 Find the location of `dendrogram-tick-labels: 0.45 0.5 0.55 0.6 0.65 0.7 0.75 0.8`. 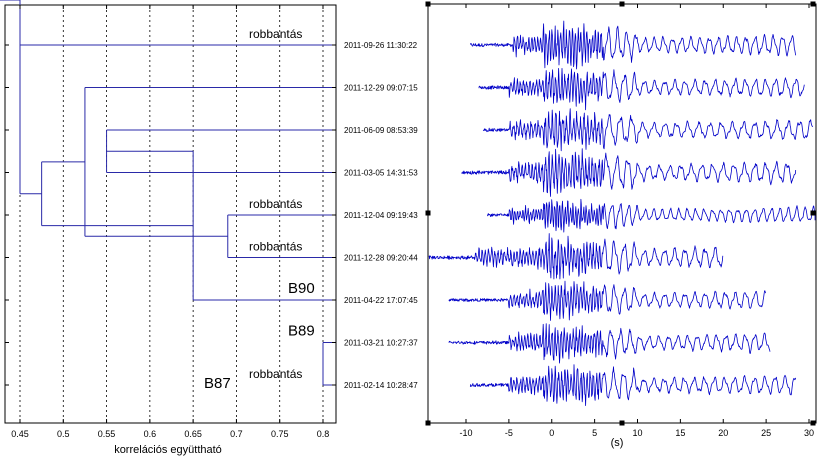

dendrogram-tick-labels: 0.45 0.5 0.55 0.6 0.65 0.7 0.75 0.8 is located at coordinates (170, 434).